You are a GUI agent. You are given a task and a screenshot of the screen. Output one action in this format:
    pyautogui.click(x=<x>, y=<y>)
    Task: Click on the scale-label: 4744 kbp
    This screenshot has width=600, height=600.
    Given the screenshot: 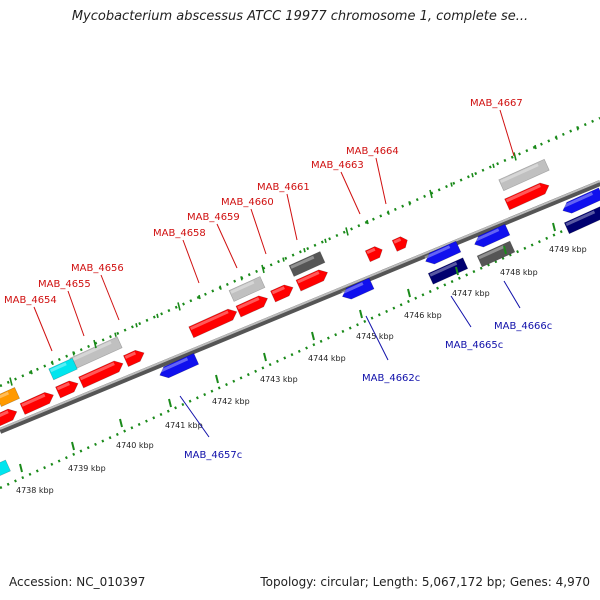 What is the action you would take?
    pyautogui.click(x=327, y=358)
    